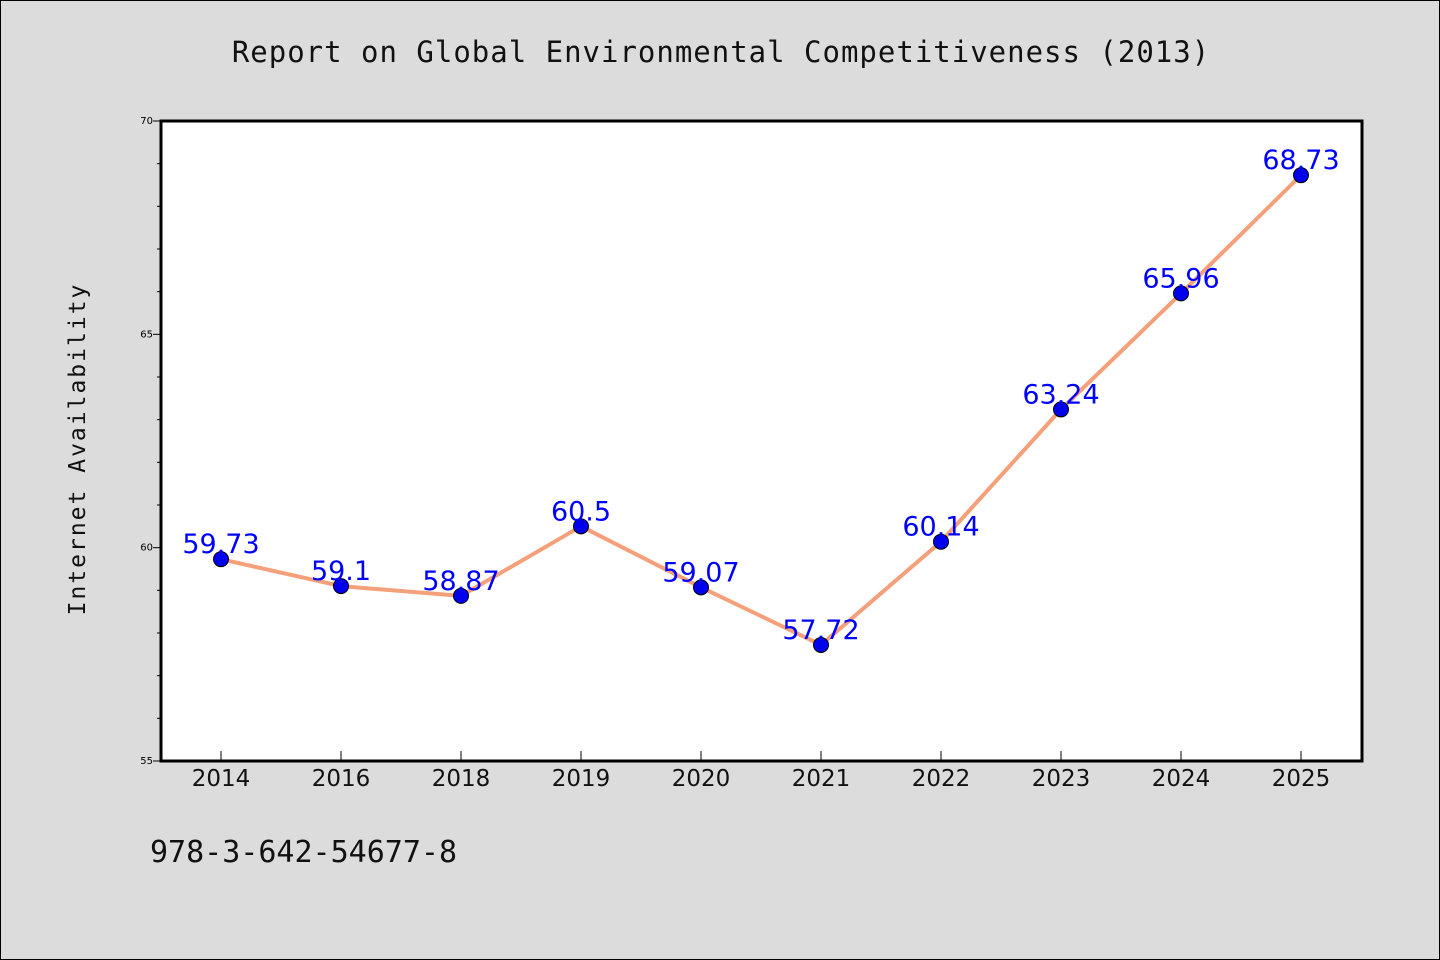 The height and width of the screenshot is (960, 1440). I want to click on data-label: 68.73, so click(1300, 160).